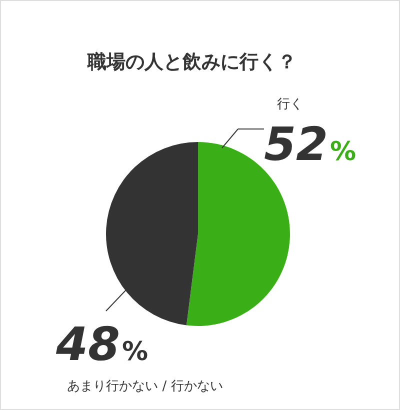 This screenshot has height=410, width=400. Describe the element at coordinates (310, 144) in the screenshot. I see `data-label: 52%` at that location.